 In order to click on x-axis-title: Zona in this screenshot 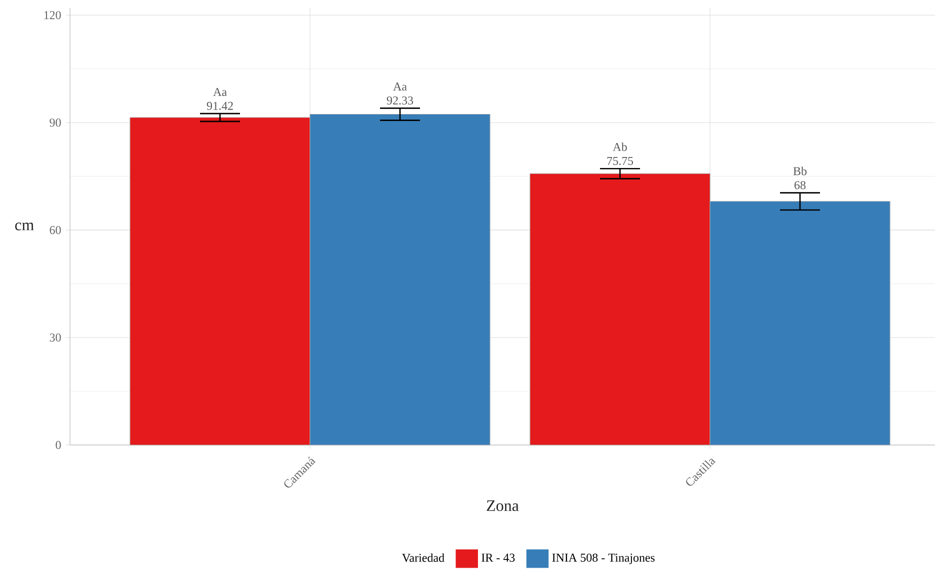, I will do `click(502, 506)`.